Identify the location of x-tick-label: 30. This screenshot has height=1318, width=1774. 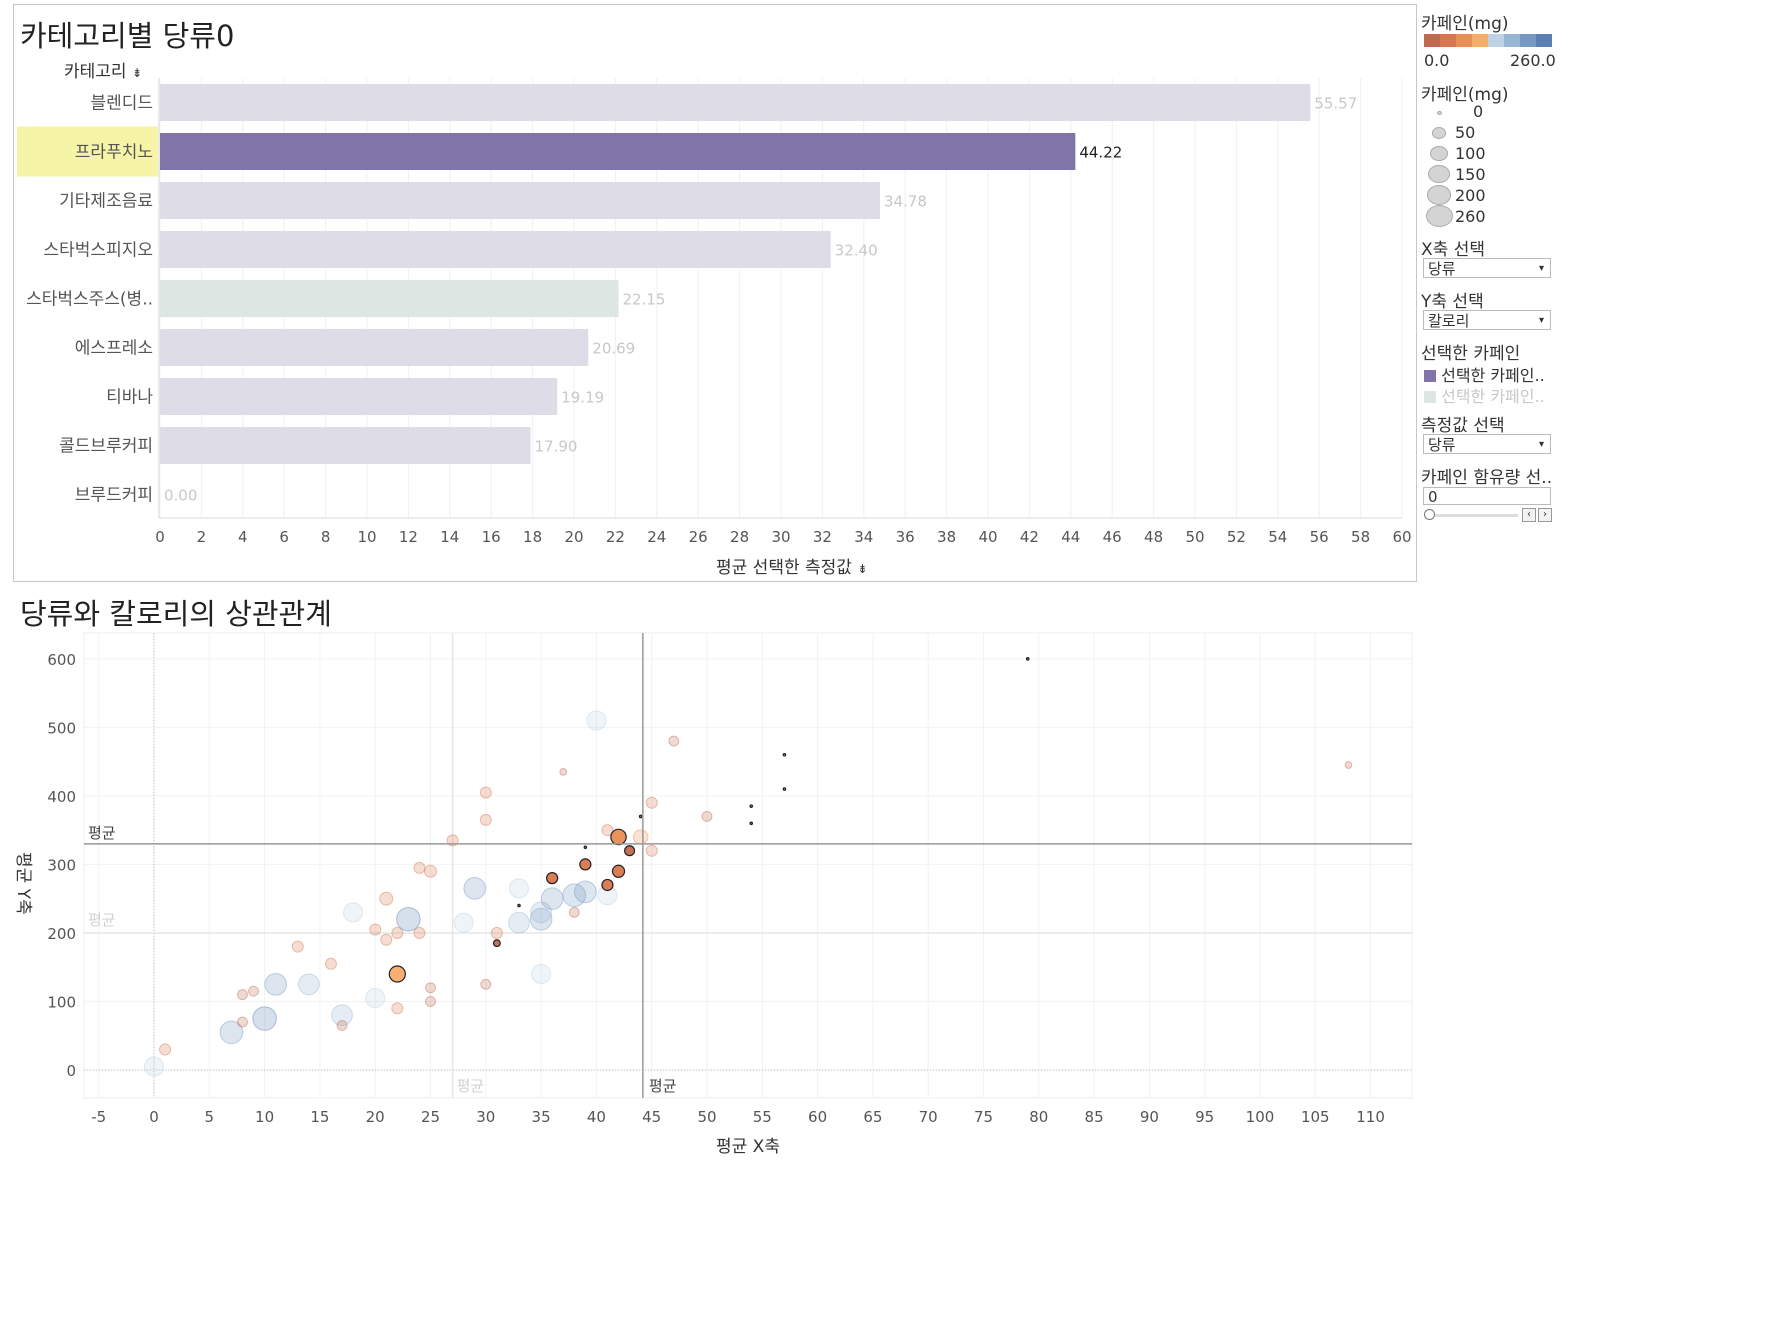
(485, 1117).